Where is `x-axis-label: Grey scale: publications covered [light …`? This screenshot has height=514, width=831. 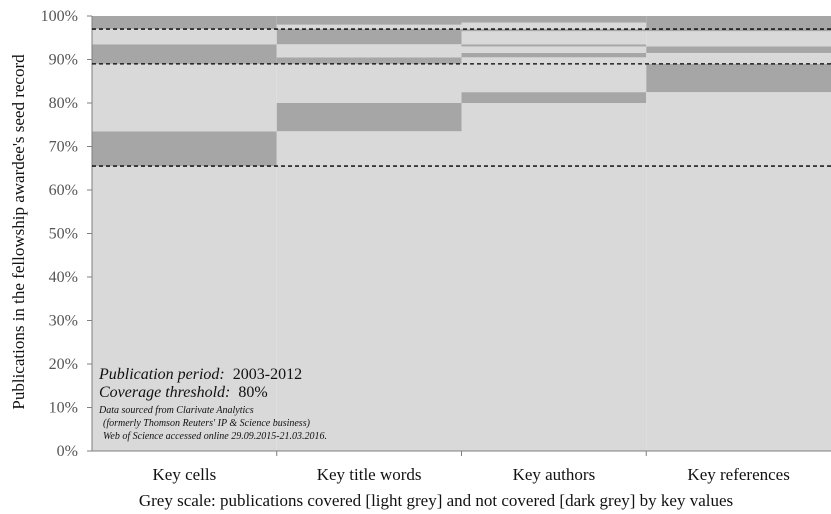
x-axis-label: Grey scale: publications covered [light … is located at coordinates (436, 500).